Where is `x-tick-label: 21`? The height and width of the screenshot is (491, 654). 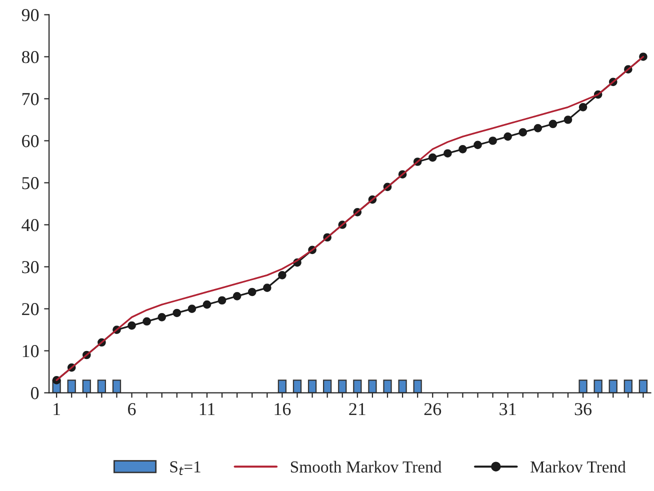 x-tick-label: 21 is located at coordinates (357, 409).